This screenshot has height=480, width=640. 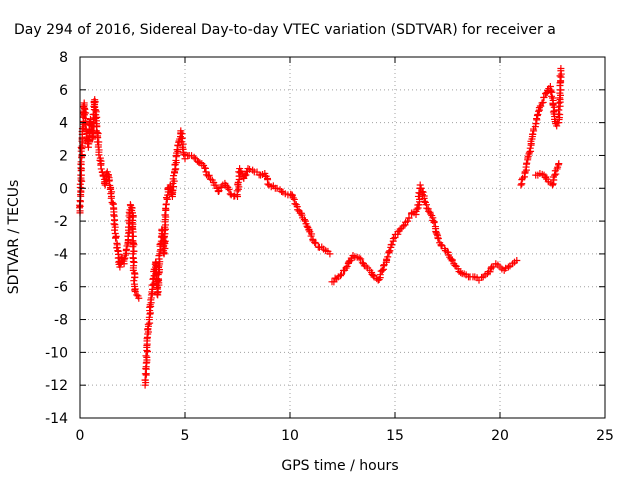 What do you see at coordinates (56, 386) in the screenshot?
I see `y-tick-label: -12` at bounding box center [56, 386].